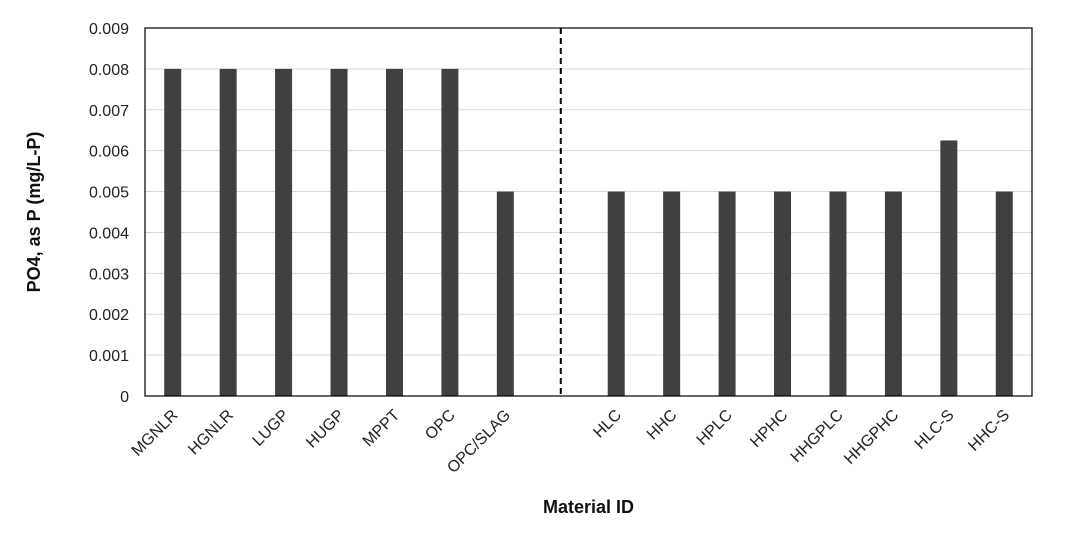 Image resolution: width=1079 pixels, height=539 pixels. Describe the element at coordinates (440, 425) in the screenshot. I see `x-tick-label: OPC` at that location.